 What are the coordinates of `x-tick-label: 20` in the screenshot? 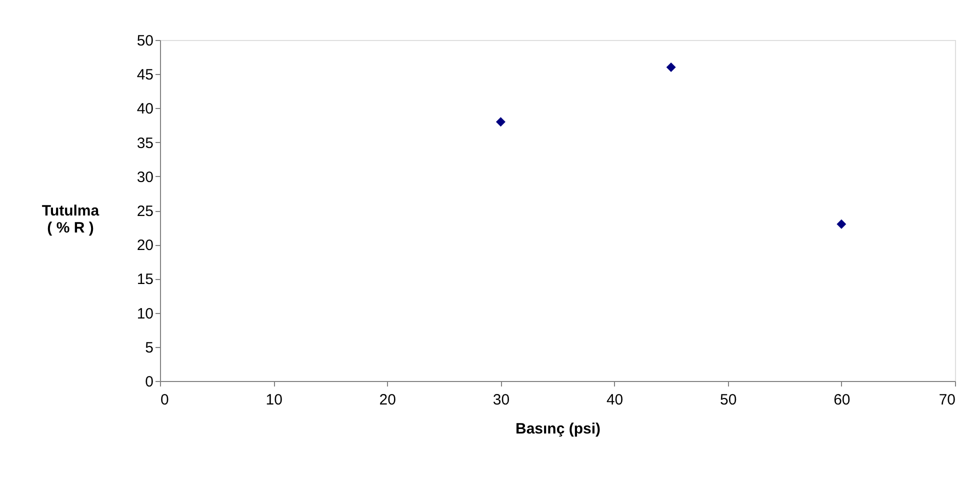 It's located at (387, 400).